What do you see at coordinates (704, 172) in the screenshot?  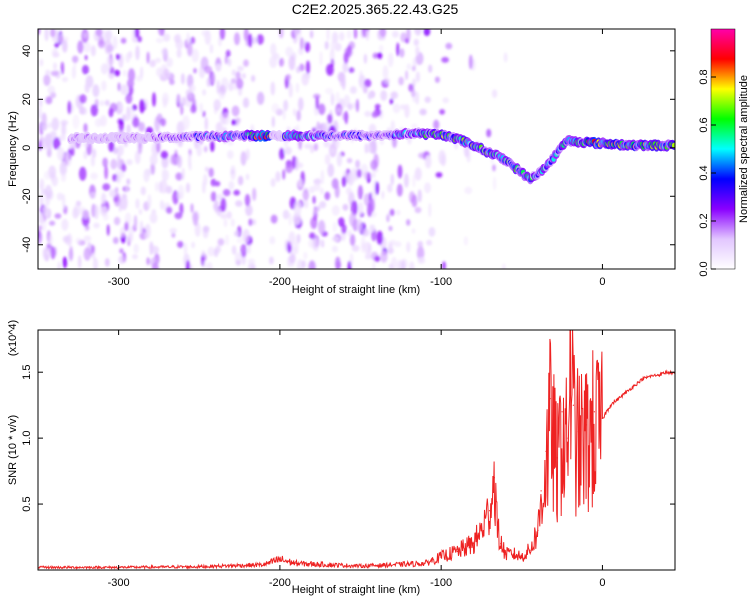 I see `colorbar-tick-label: 0.4` at bounding box center [704, 172].